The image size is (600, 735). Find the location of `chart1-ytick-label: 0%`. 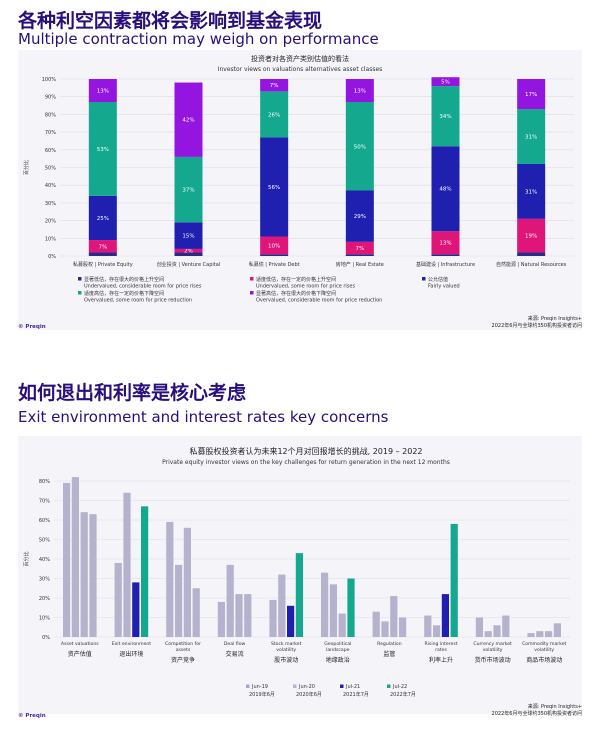

chart1-ytick-label: 0% is located at coordinates (52, 257).